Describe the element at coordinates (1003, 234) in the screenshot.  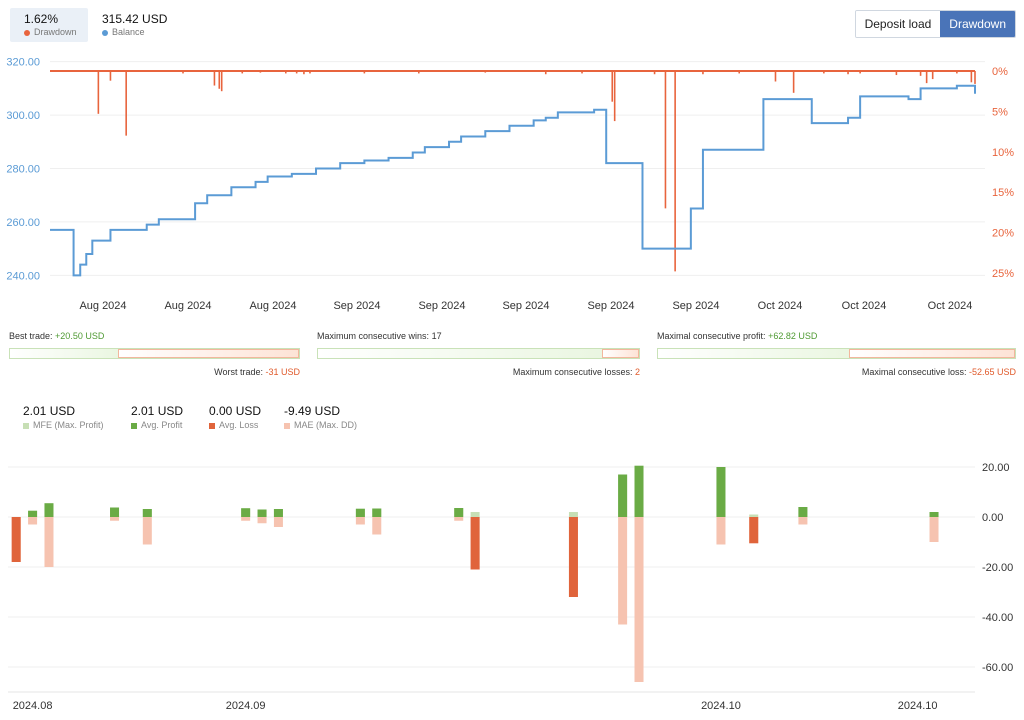
I see `y-right-tick-label: 20%` at that location.